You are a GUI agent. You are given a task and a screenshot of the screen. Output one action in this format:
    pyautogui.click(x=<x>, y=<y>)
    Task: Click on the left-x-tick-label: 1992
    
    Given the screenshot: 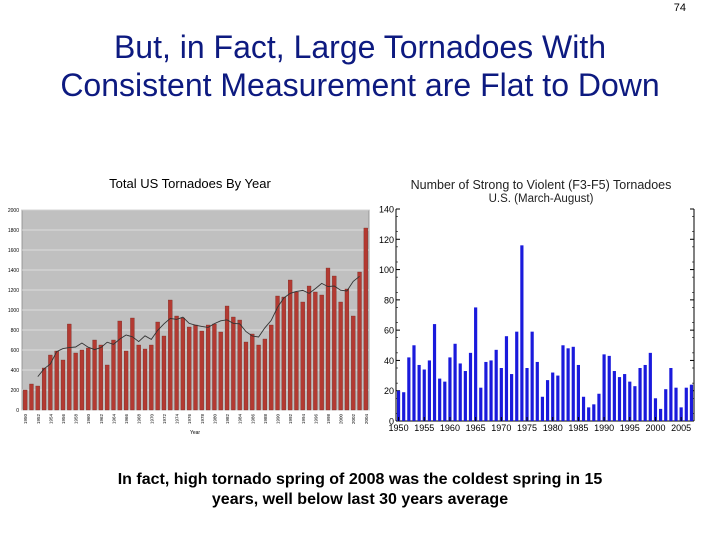 What is the action you would take?
    pyautogui.click(x=290, y=419)
    